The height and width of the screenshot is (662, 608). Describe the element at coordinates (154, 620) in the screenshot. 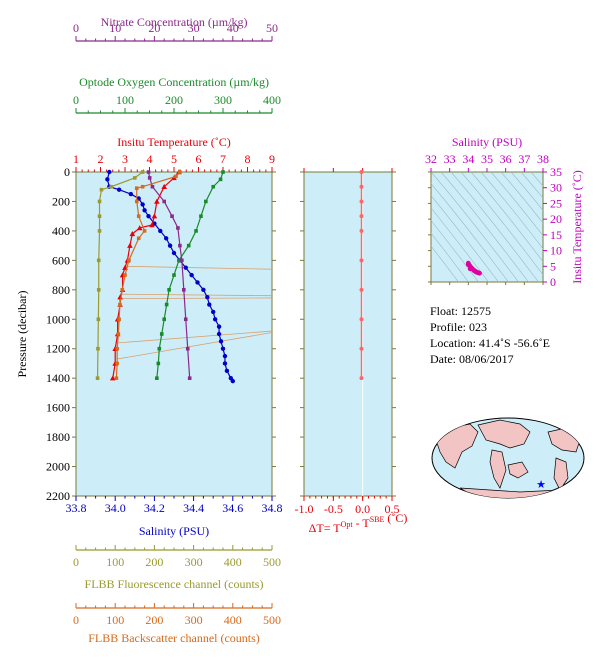

I see `backscatter-tick-label: 200` at that location.